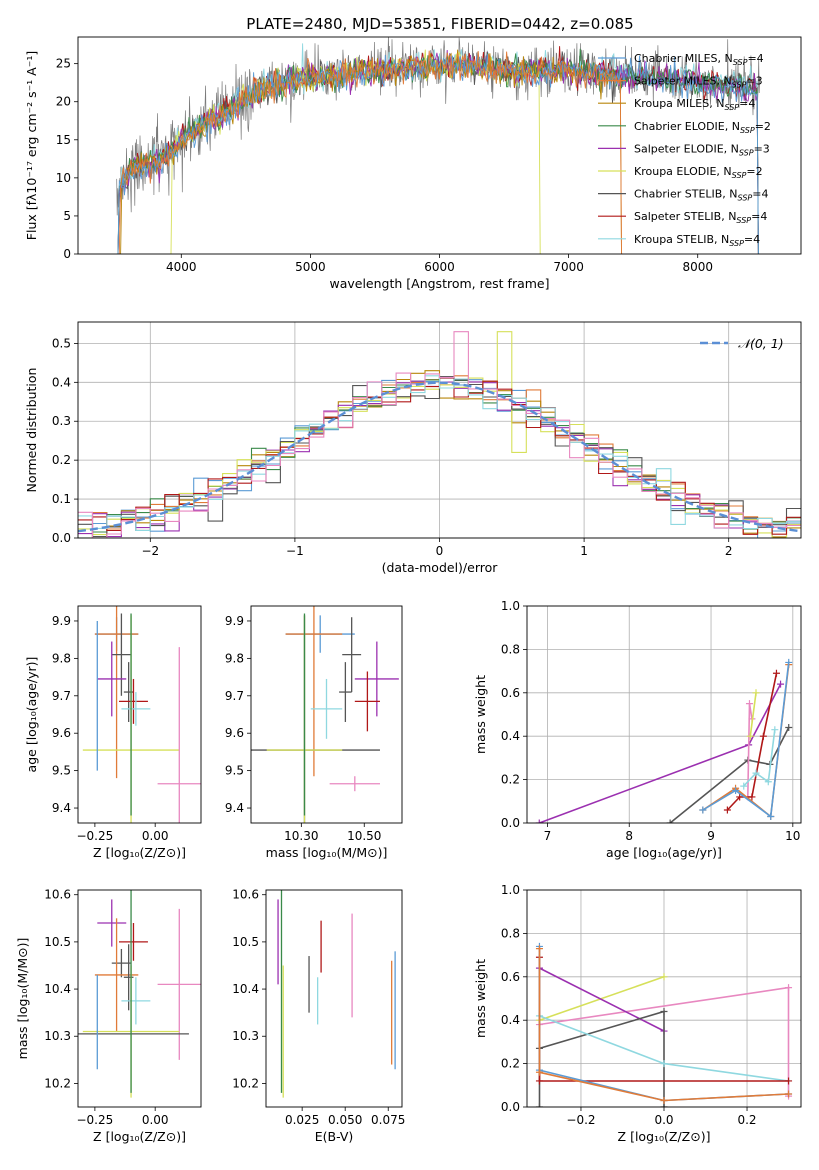  Describe the element at coordinates (683, 81) in the screenshot. I see `legend-label-main: Salpeter MILES, N` at that location.